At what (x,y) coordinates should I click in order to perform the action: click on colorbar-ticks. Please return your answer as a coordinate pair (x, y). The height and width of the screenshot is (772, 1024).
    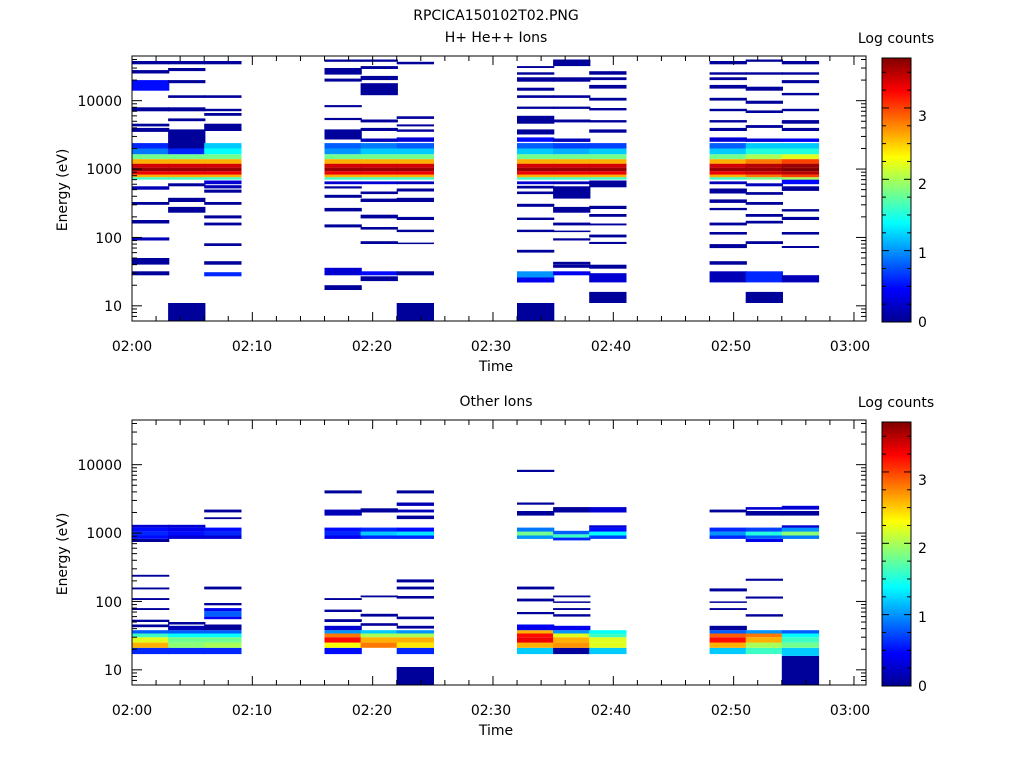
    Looking at the image, I should click on (896, 561).